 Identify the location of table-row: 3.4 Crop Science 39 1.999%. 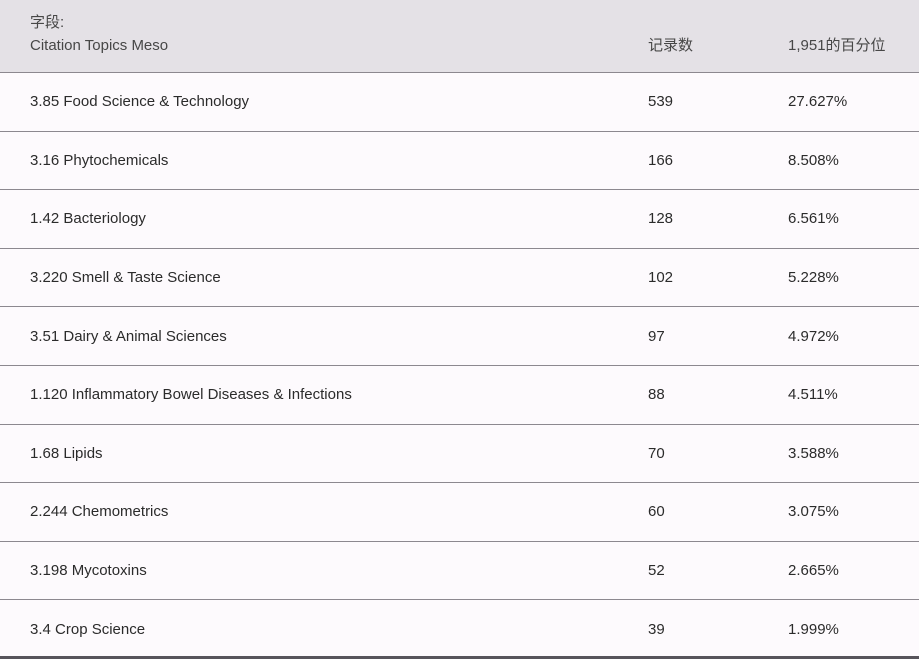
(459, 629).